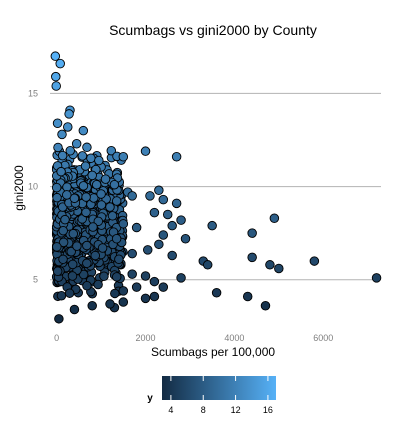 This screenshot has width=400, height=439. I want to click on y-tick-labels: 5 10 15, so click(33, 186).